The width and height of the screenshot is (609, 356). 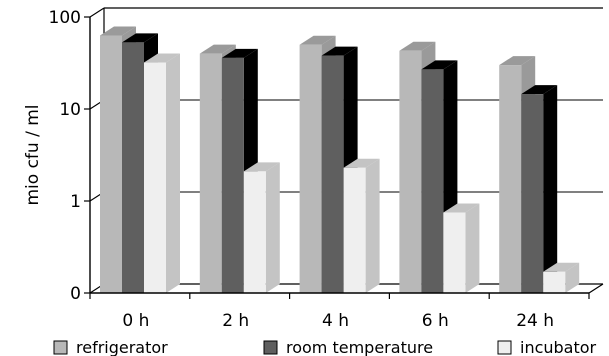 I want to click on legend-item-refrigerator: refrigerator, so click(x=110, y=347).